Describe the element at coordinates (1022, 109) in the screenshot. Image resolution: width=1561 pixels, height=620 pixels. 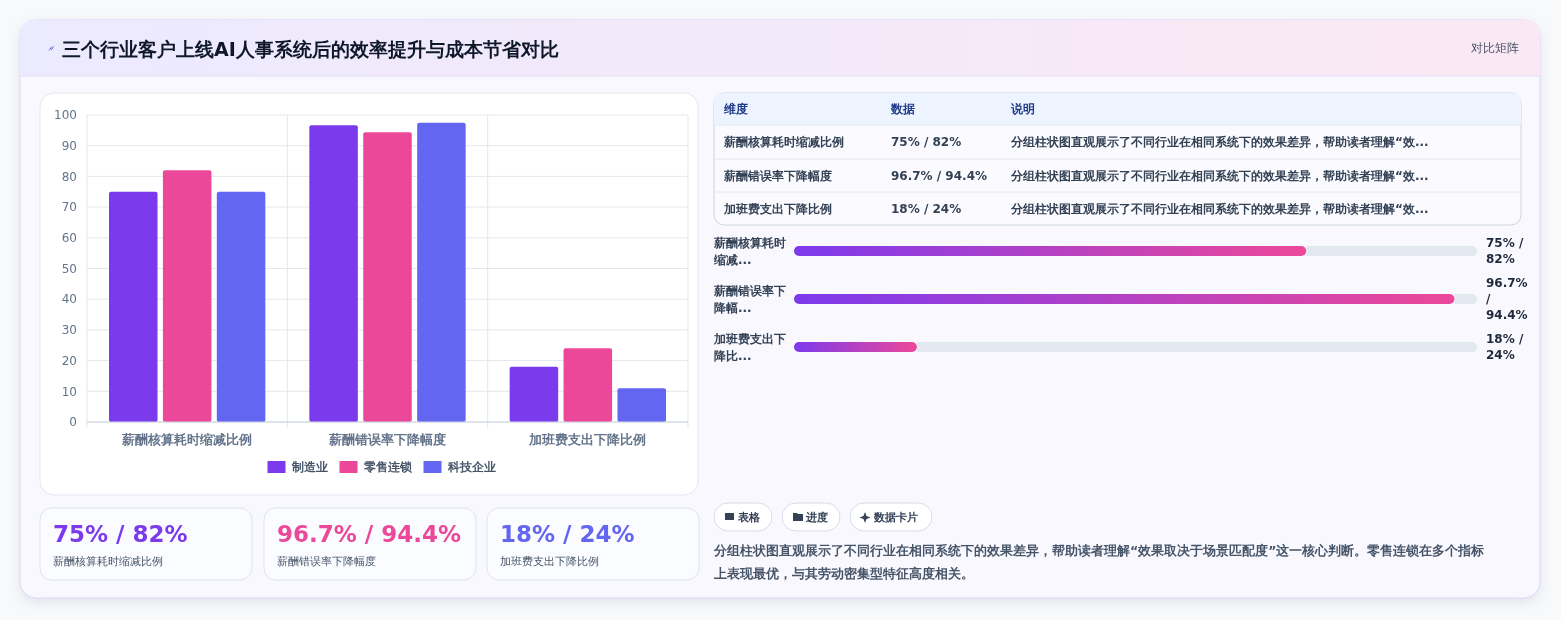
I see `text: 说明` at that location.